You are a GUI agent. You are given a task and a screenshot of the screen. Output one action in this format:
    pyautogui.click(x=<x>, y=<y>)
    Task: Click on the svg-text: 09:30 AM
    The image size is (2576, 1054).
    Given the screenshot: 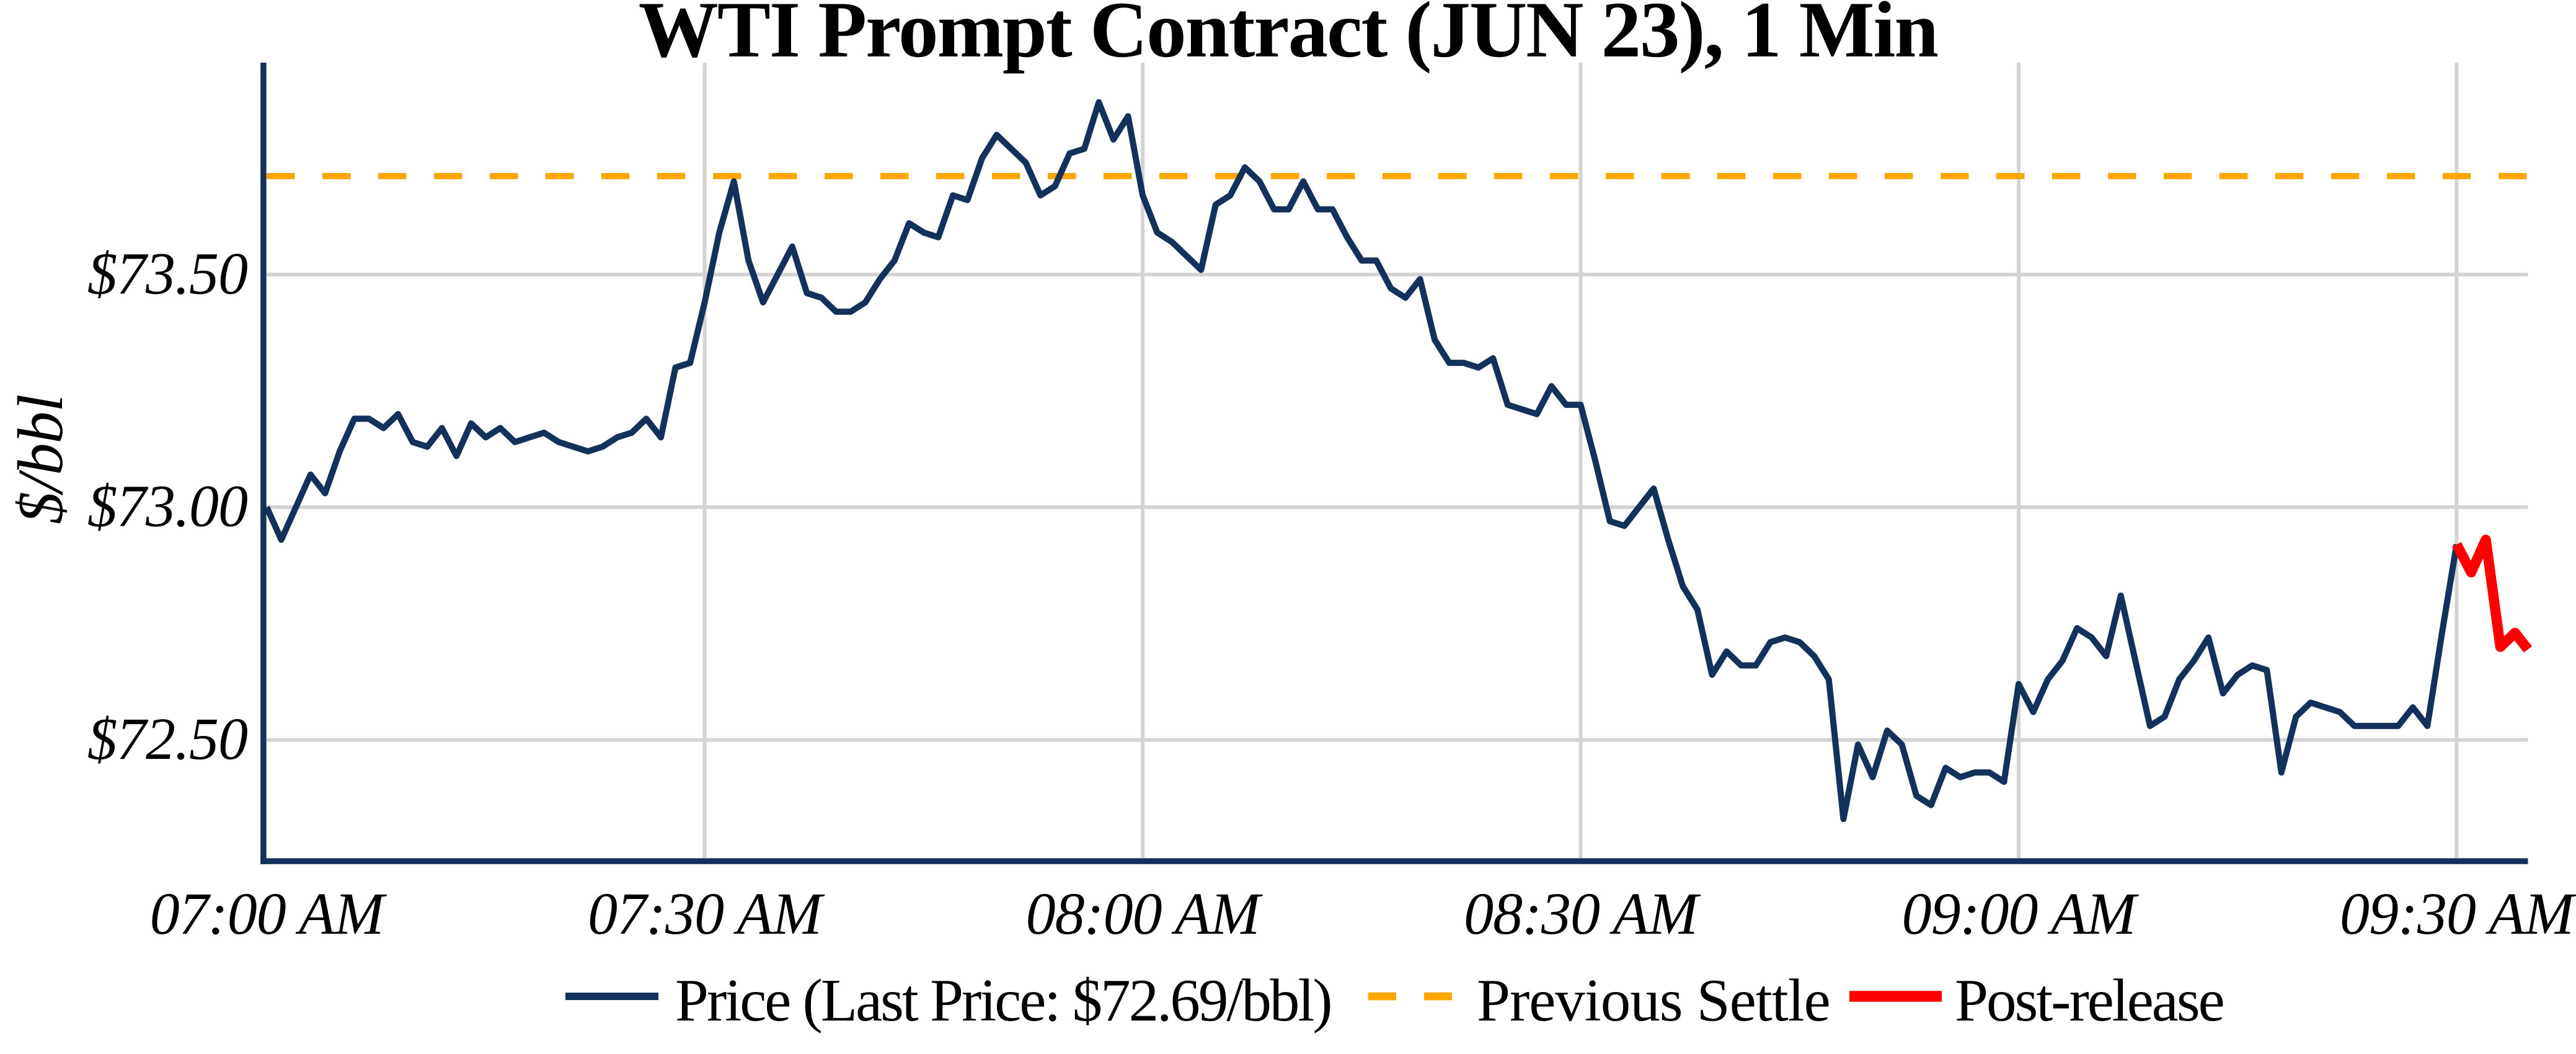 What is the action you would take?
    pyautogui.click(x=2458, y=913)
    